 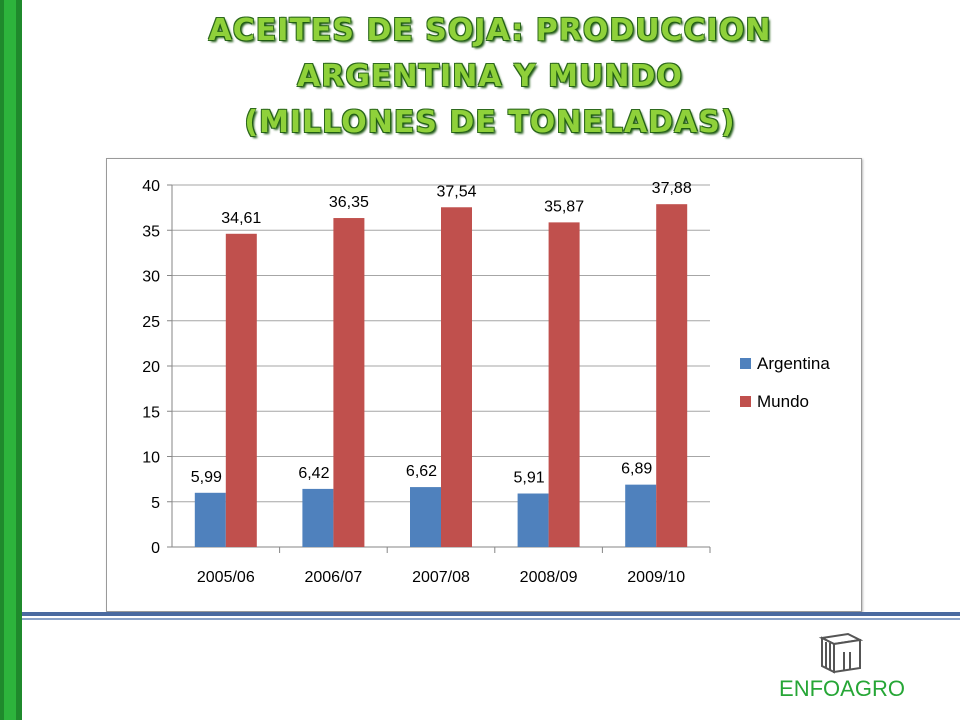 What do you see at coordinates (745, 401) in the screenshot?
I see `legend-swatch-mundo` at bounding box center [745, 401].